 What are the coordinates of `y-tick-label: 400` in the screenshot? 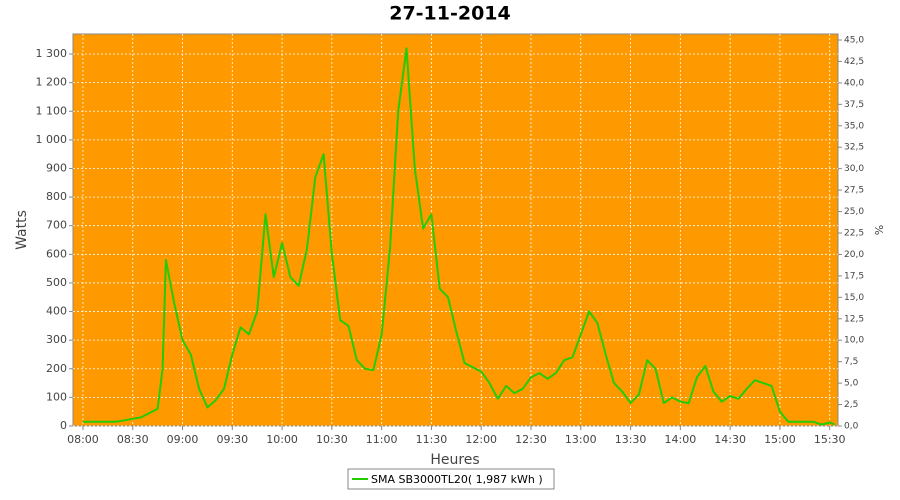 It's located at (56, 311).